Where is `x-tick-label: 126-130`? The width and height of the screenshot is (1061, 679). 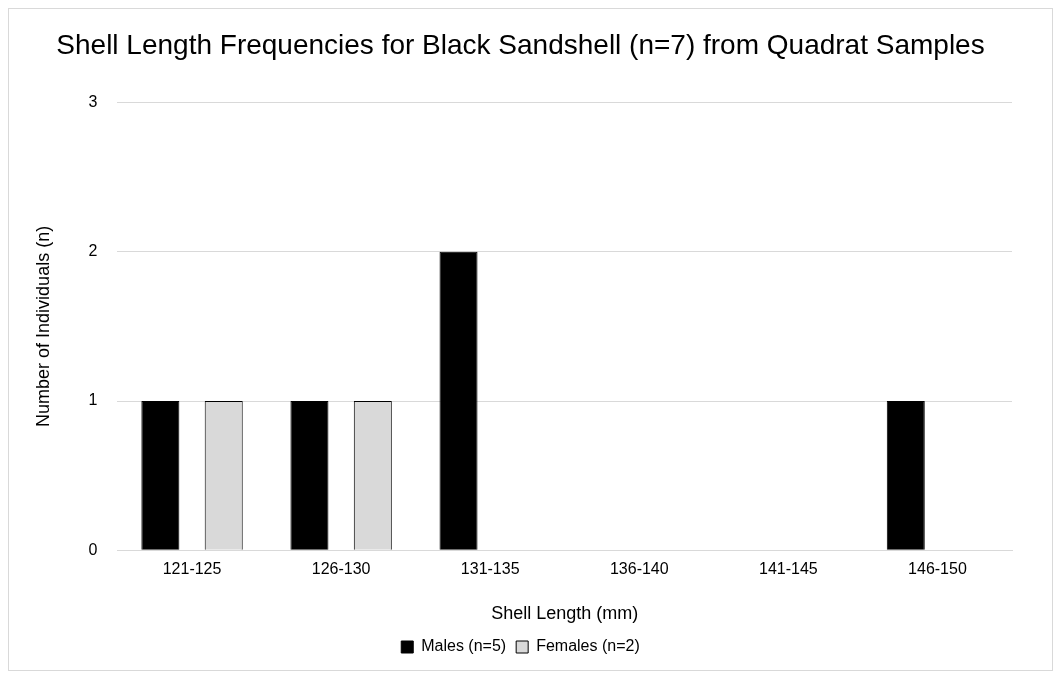
x-tick-label: 126-130 is located at coordinates (341, 569).